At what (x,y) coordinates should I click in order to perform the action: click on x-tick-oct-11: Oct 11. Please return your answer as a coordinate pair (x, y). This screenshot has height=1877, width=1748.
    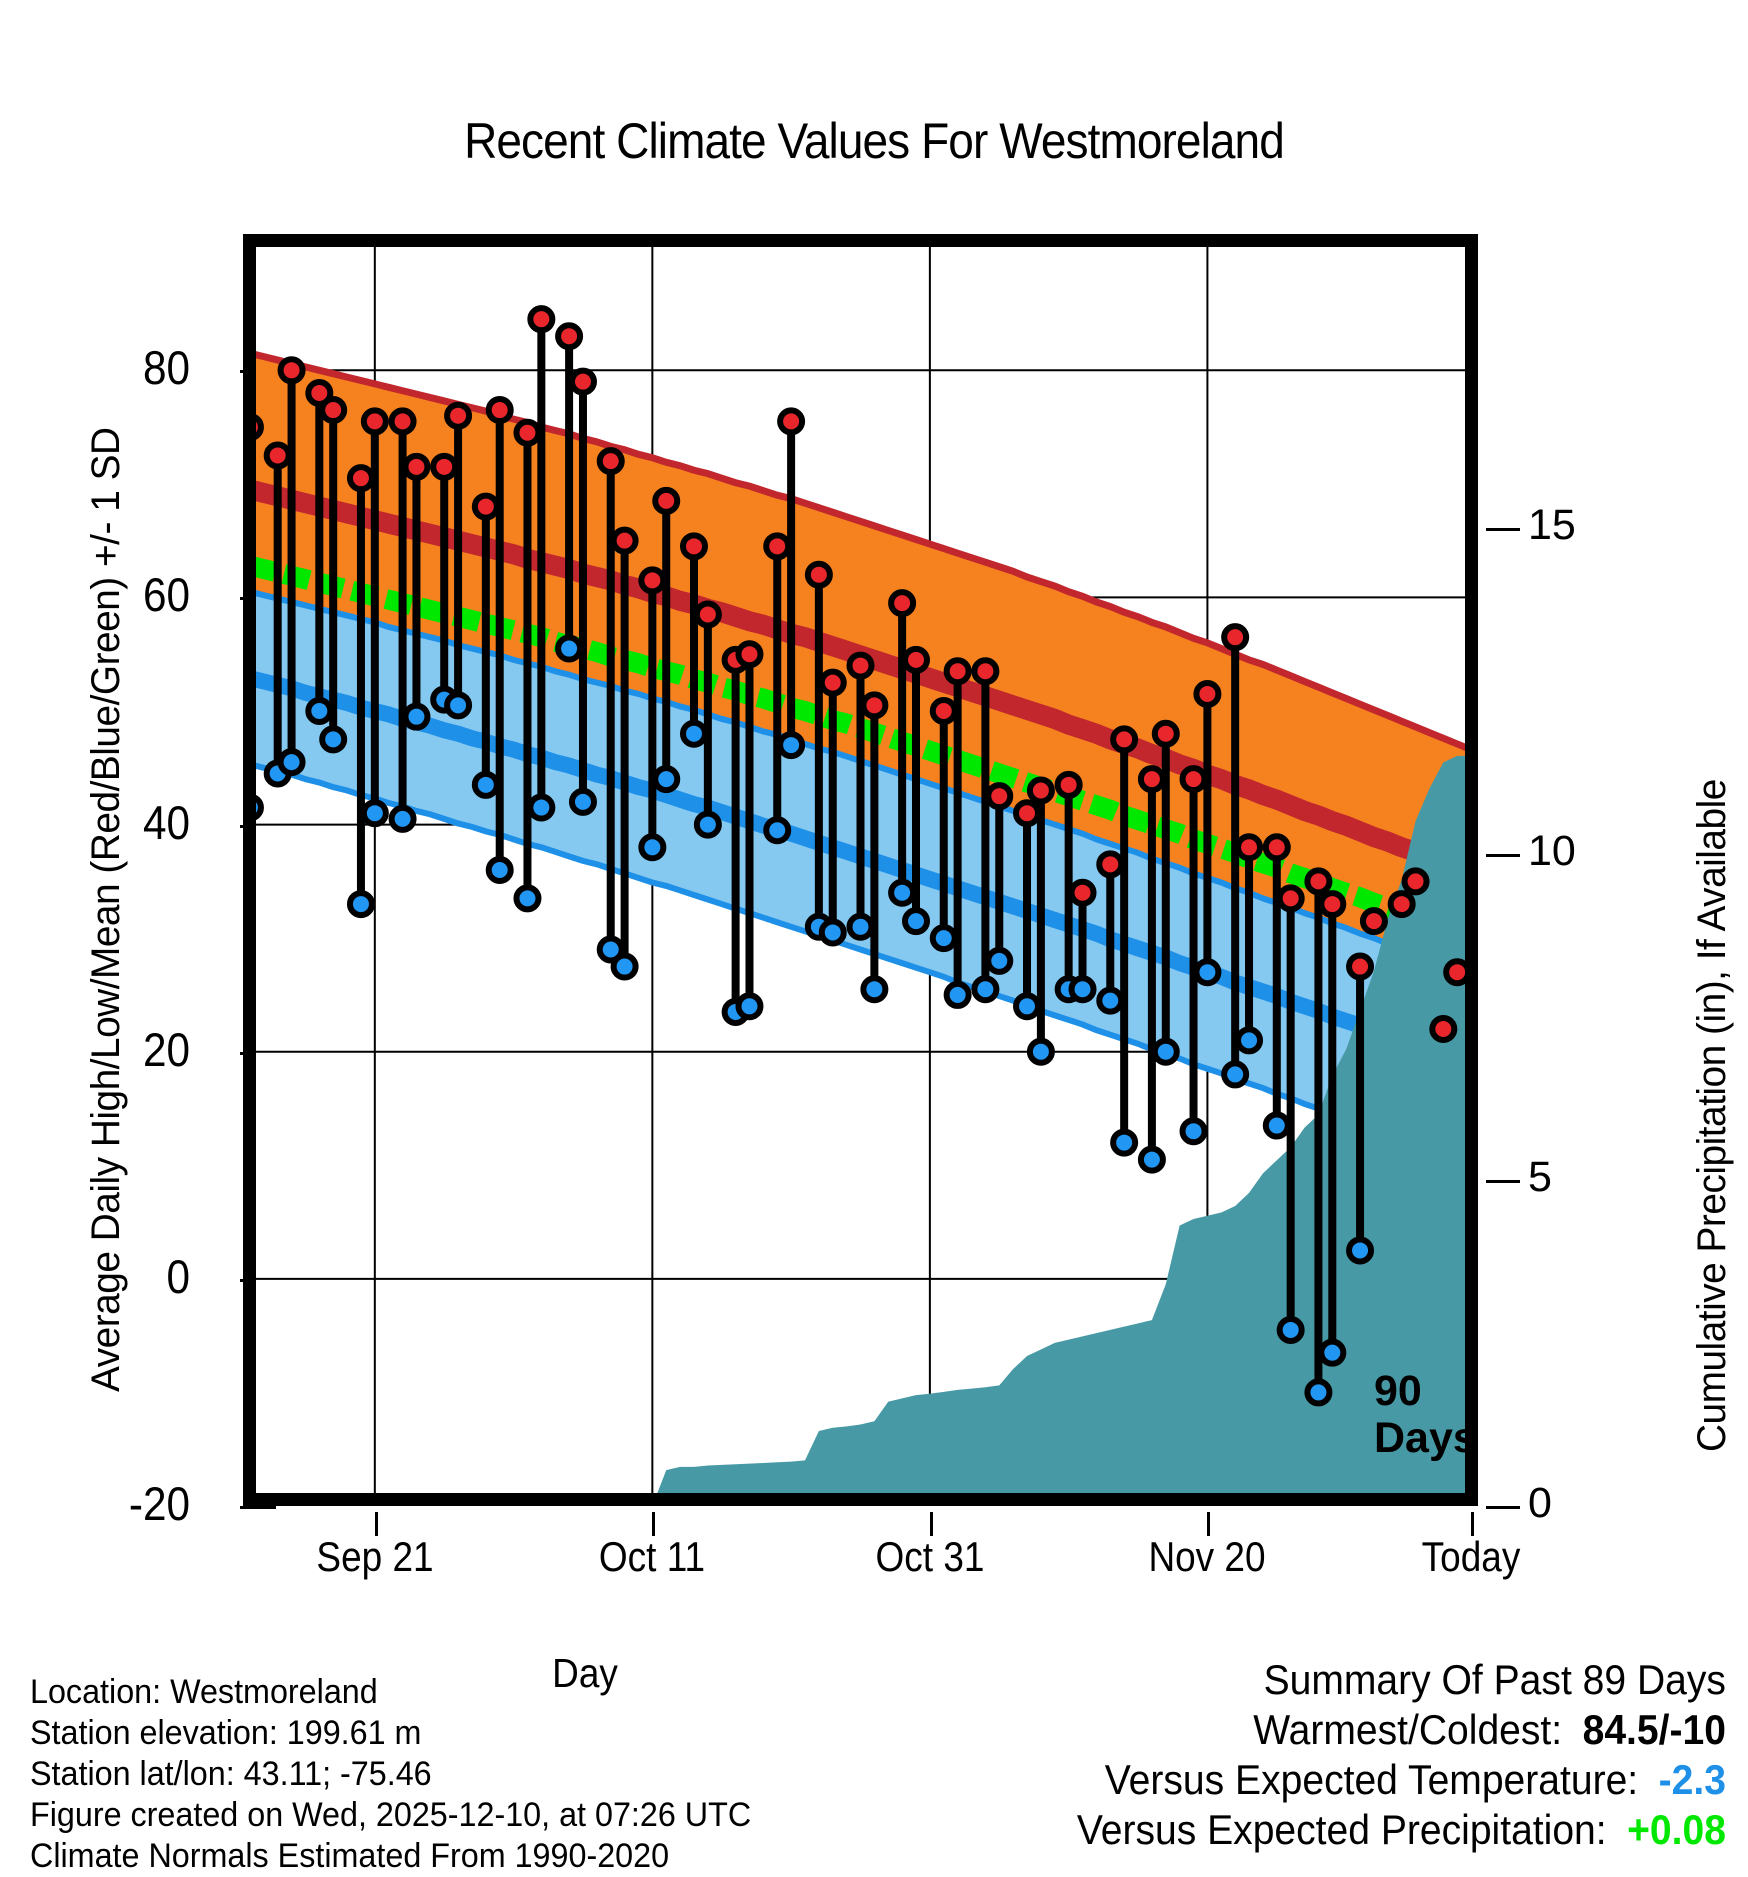
    Looking at the image, I should click on (652, 1556).